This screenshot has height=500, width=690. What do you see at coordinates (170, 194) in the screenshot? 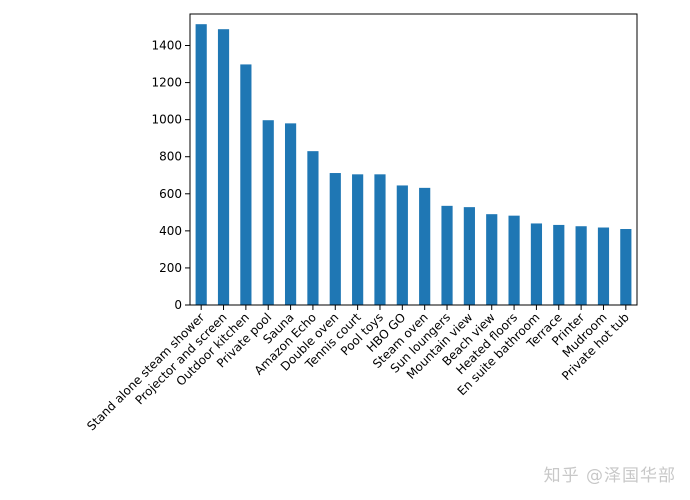
I see `y-tick-label-3: 600` at bounding box center [170, 194].